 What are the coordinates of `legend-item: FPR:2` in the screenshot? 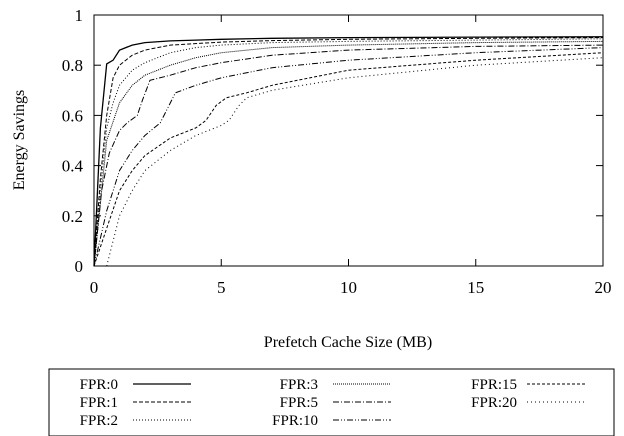 It's located at (135, 421).